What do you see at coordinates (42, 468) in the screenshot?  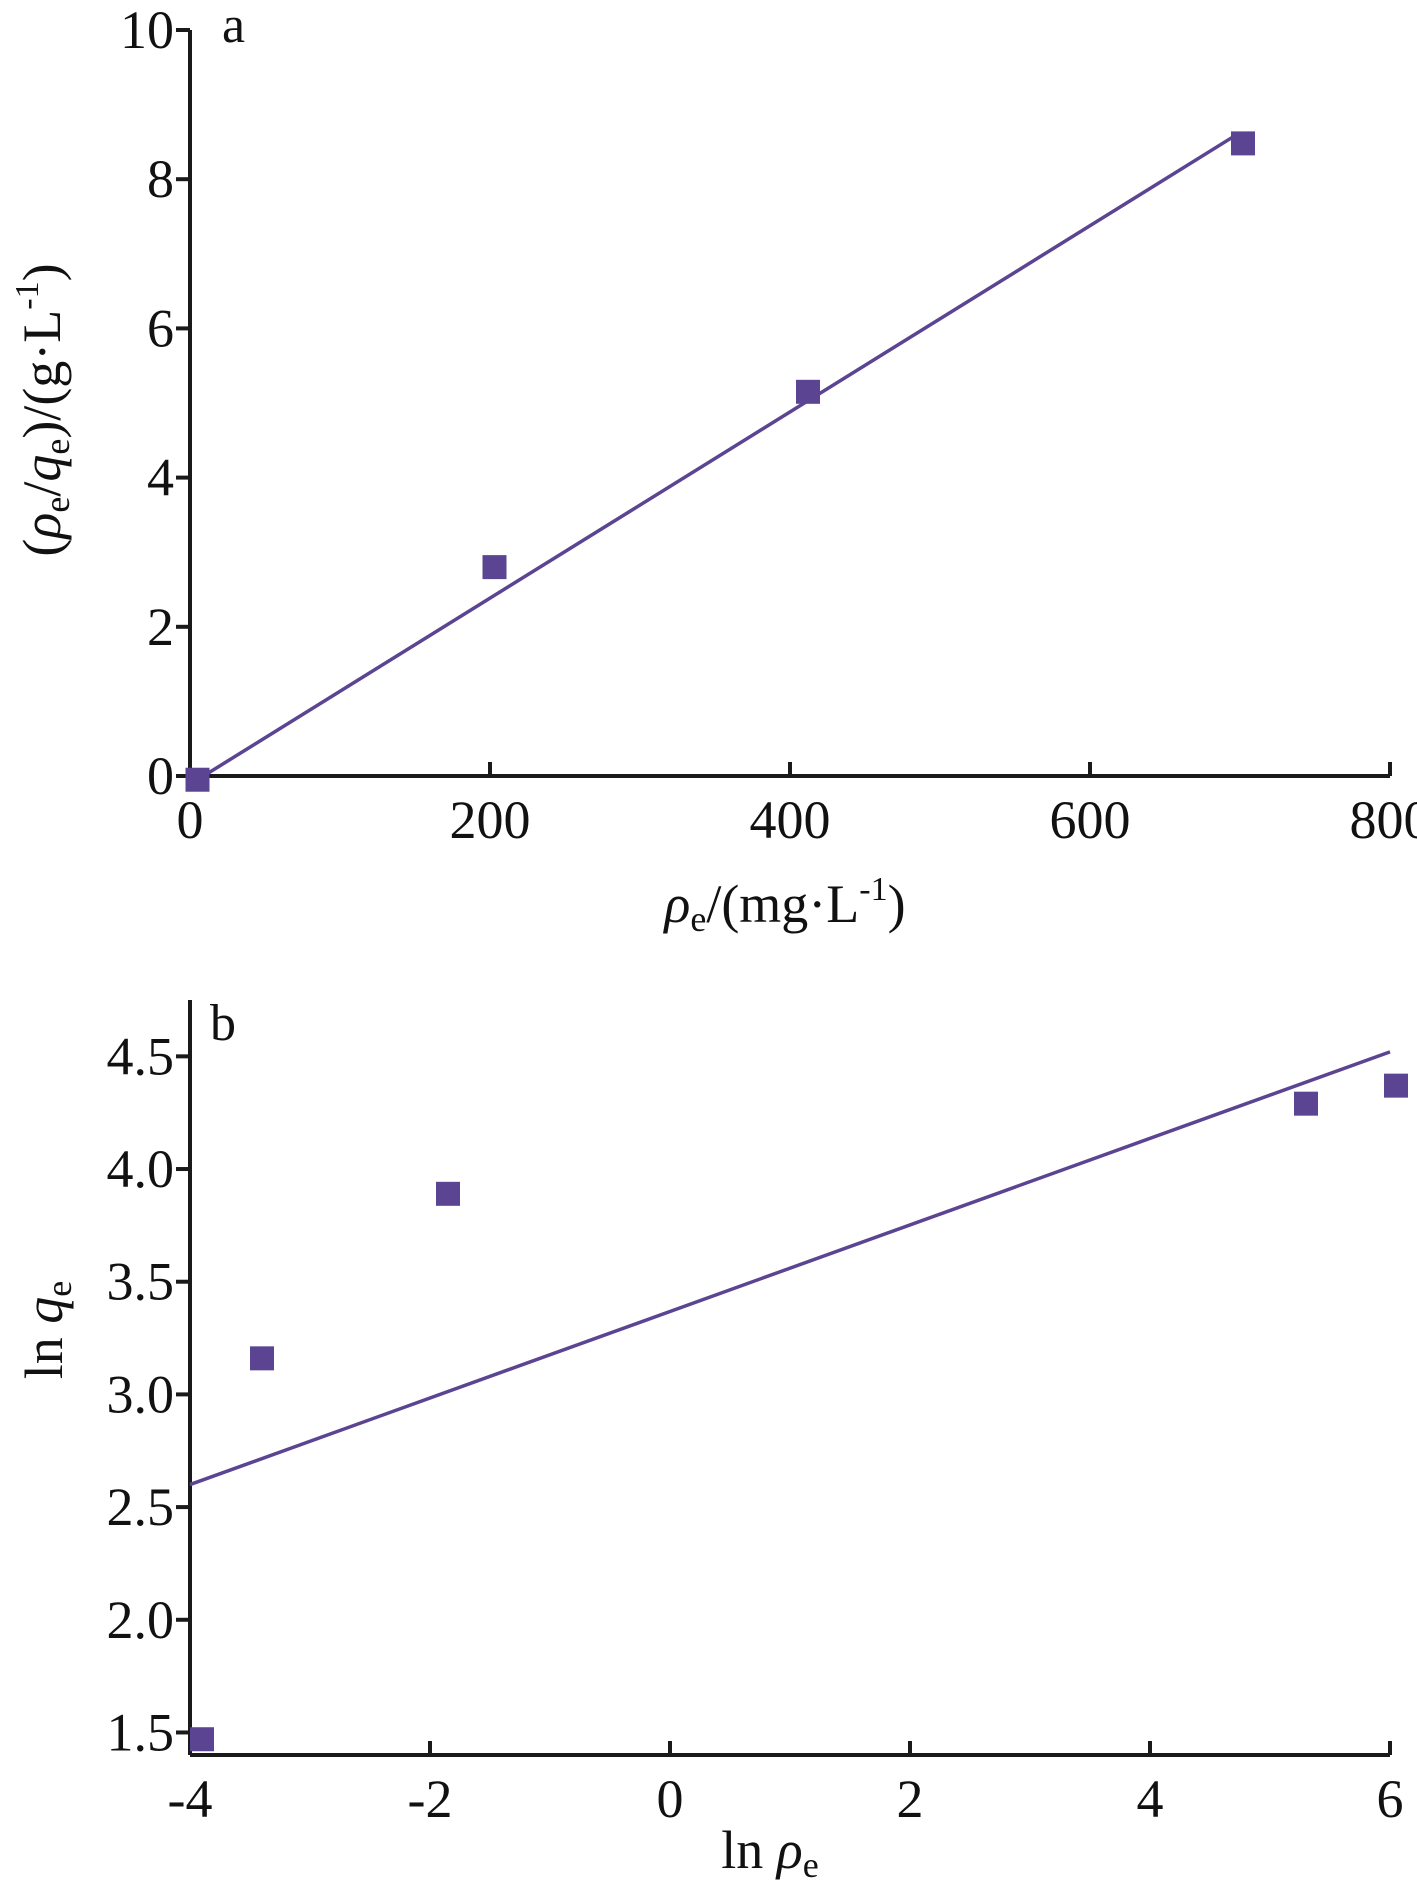 I see `panel-a-y-title-b2: q` at bounding box center [42, 468].